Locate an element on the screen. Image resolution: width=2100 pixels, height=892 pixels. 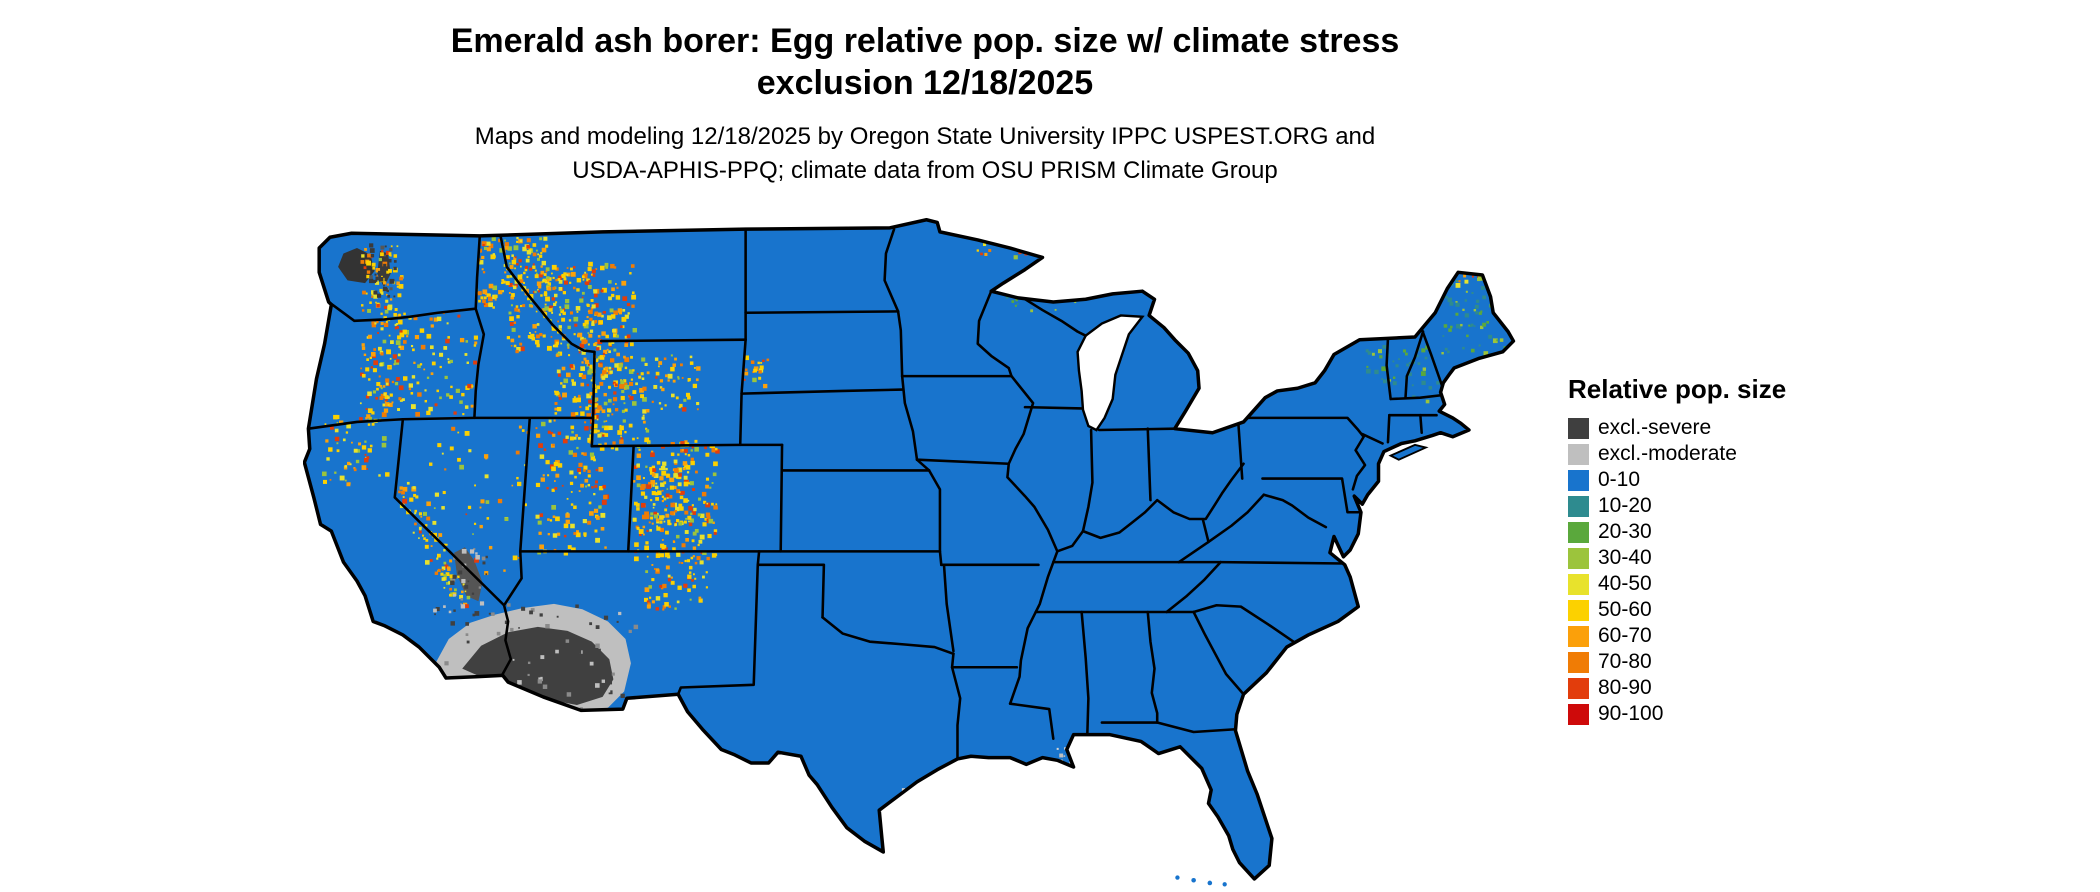
legend-item: 40-50 is located at coordinates (1718, 584).